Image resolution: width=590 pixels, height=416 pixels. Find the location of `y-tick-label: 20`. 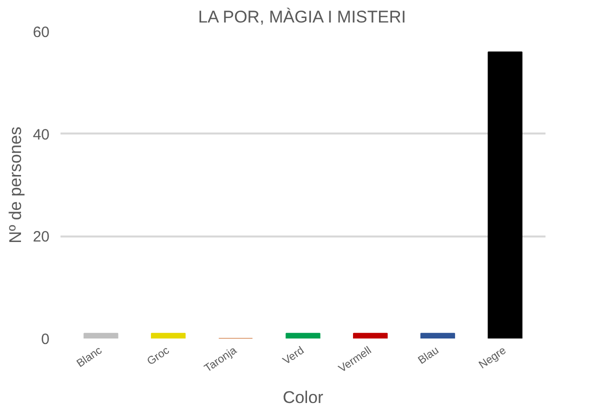

y-tick-label: 20 is located at coordinates (41, 237).